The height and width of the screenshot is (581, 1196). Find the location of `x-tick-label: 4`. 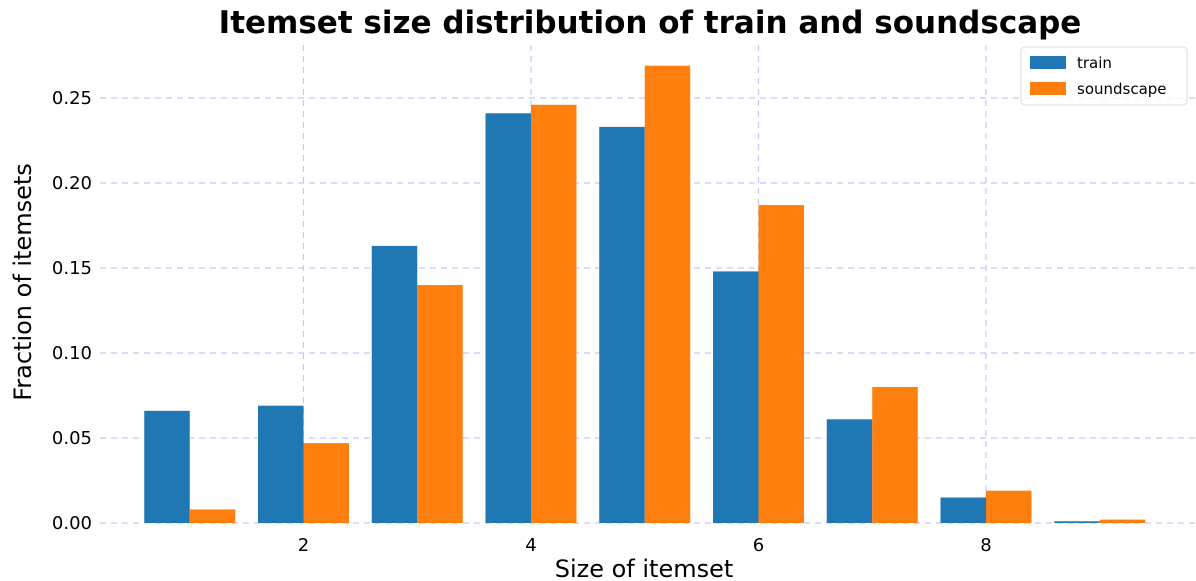

x-tick-label: 4 is located at coordinates (530, 545).